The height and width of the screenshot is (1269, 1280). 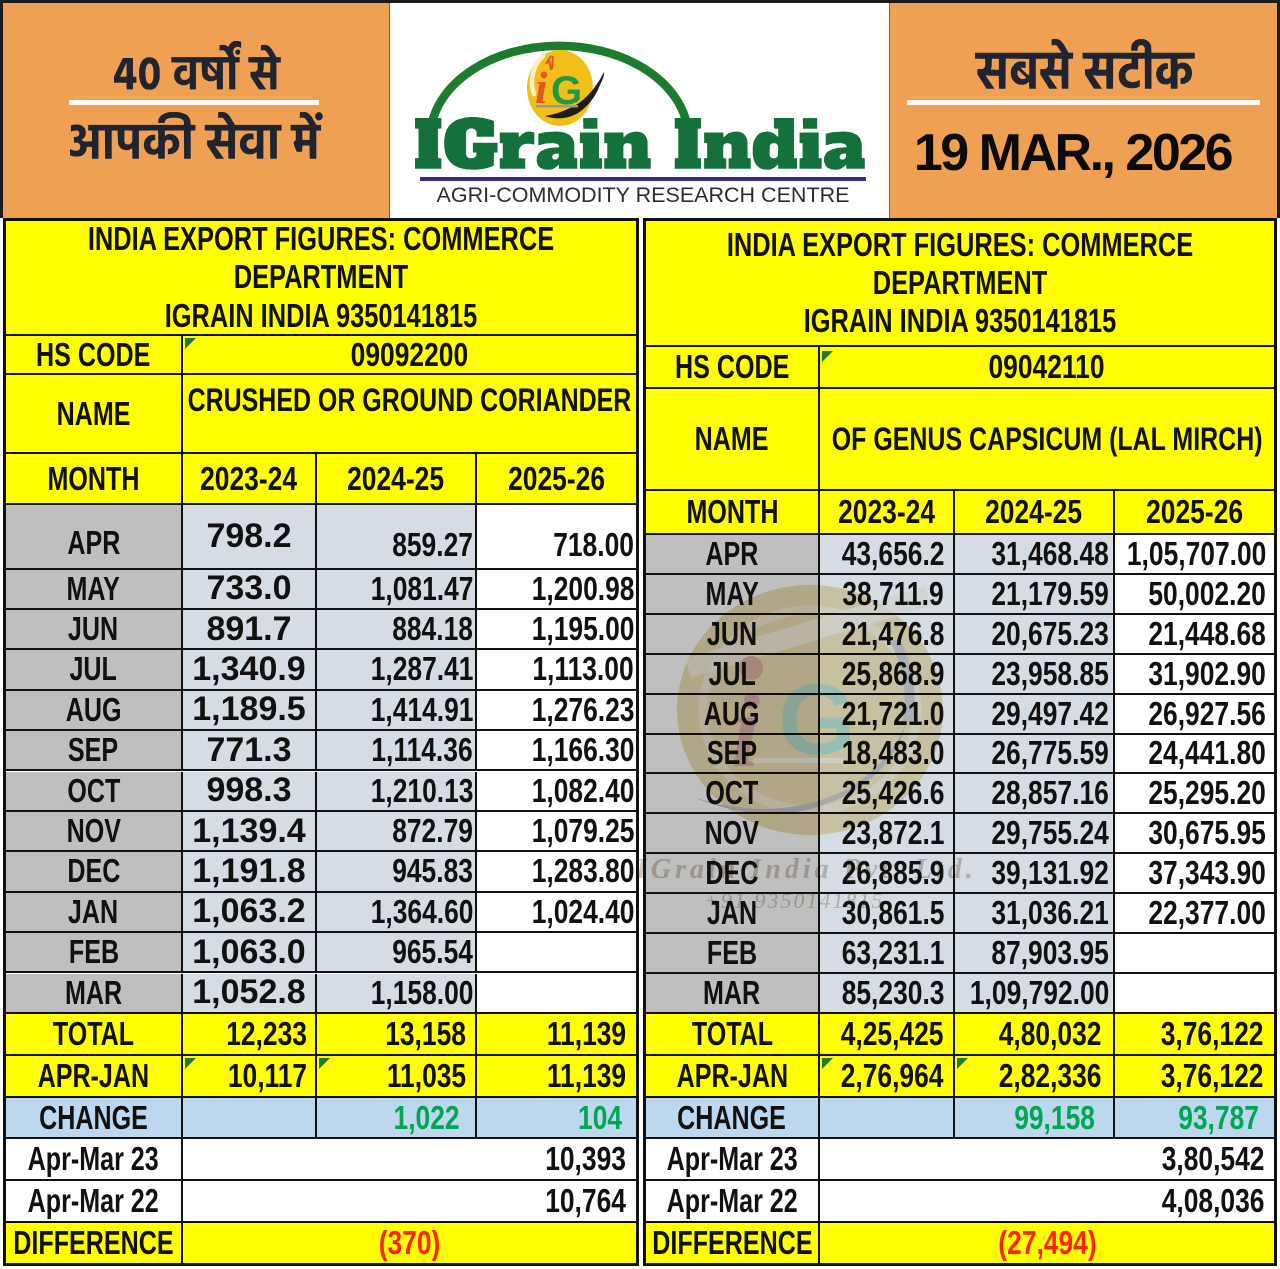 What do you see at coordinates (643, 195) in the screenshot?
I see `svg-text: AGRI-COMMODITY RESEARCH CENTRE` at bounding box center [643, 195].